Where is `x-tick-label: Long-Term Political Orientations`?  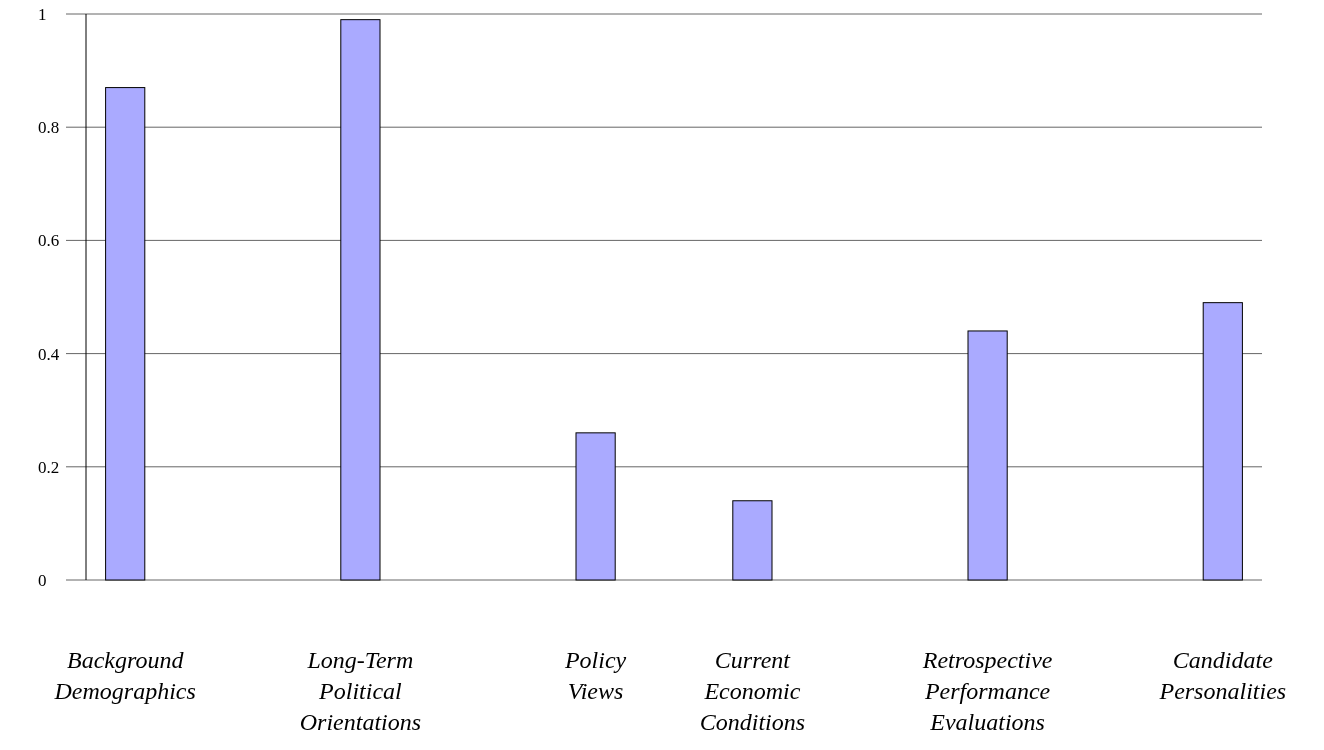 x-tick-label: Long-Term Political Orientations is located at coordinates (360, 691).